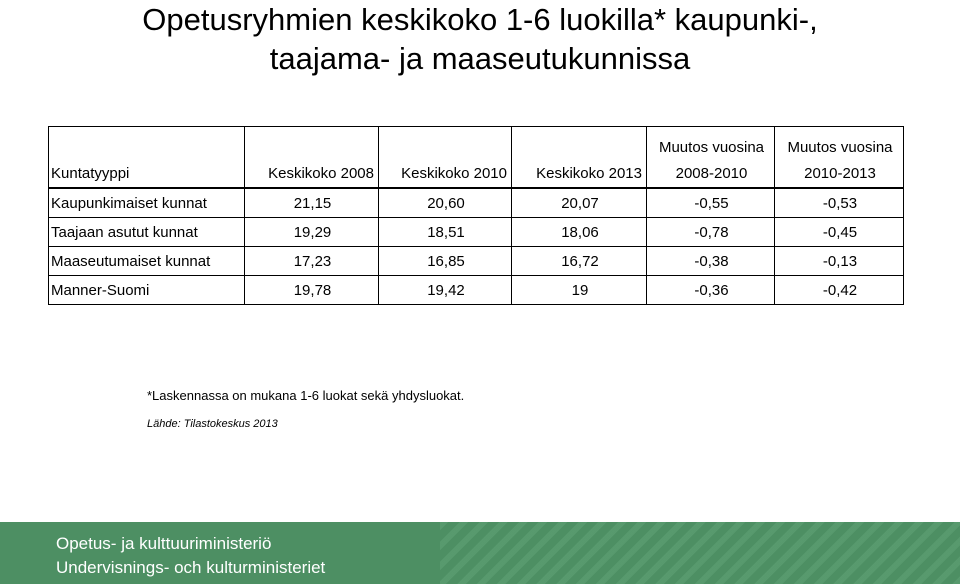  Describe the element at coordinates (579, 261) in the screenshot. I see `cell-keskikoko-2013: 16,72` at that location.